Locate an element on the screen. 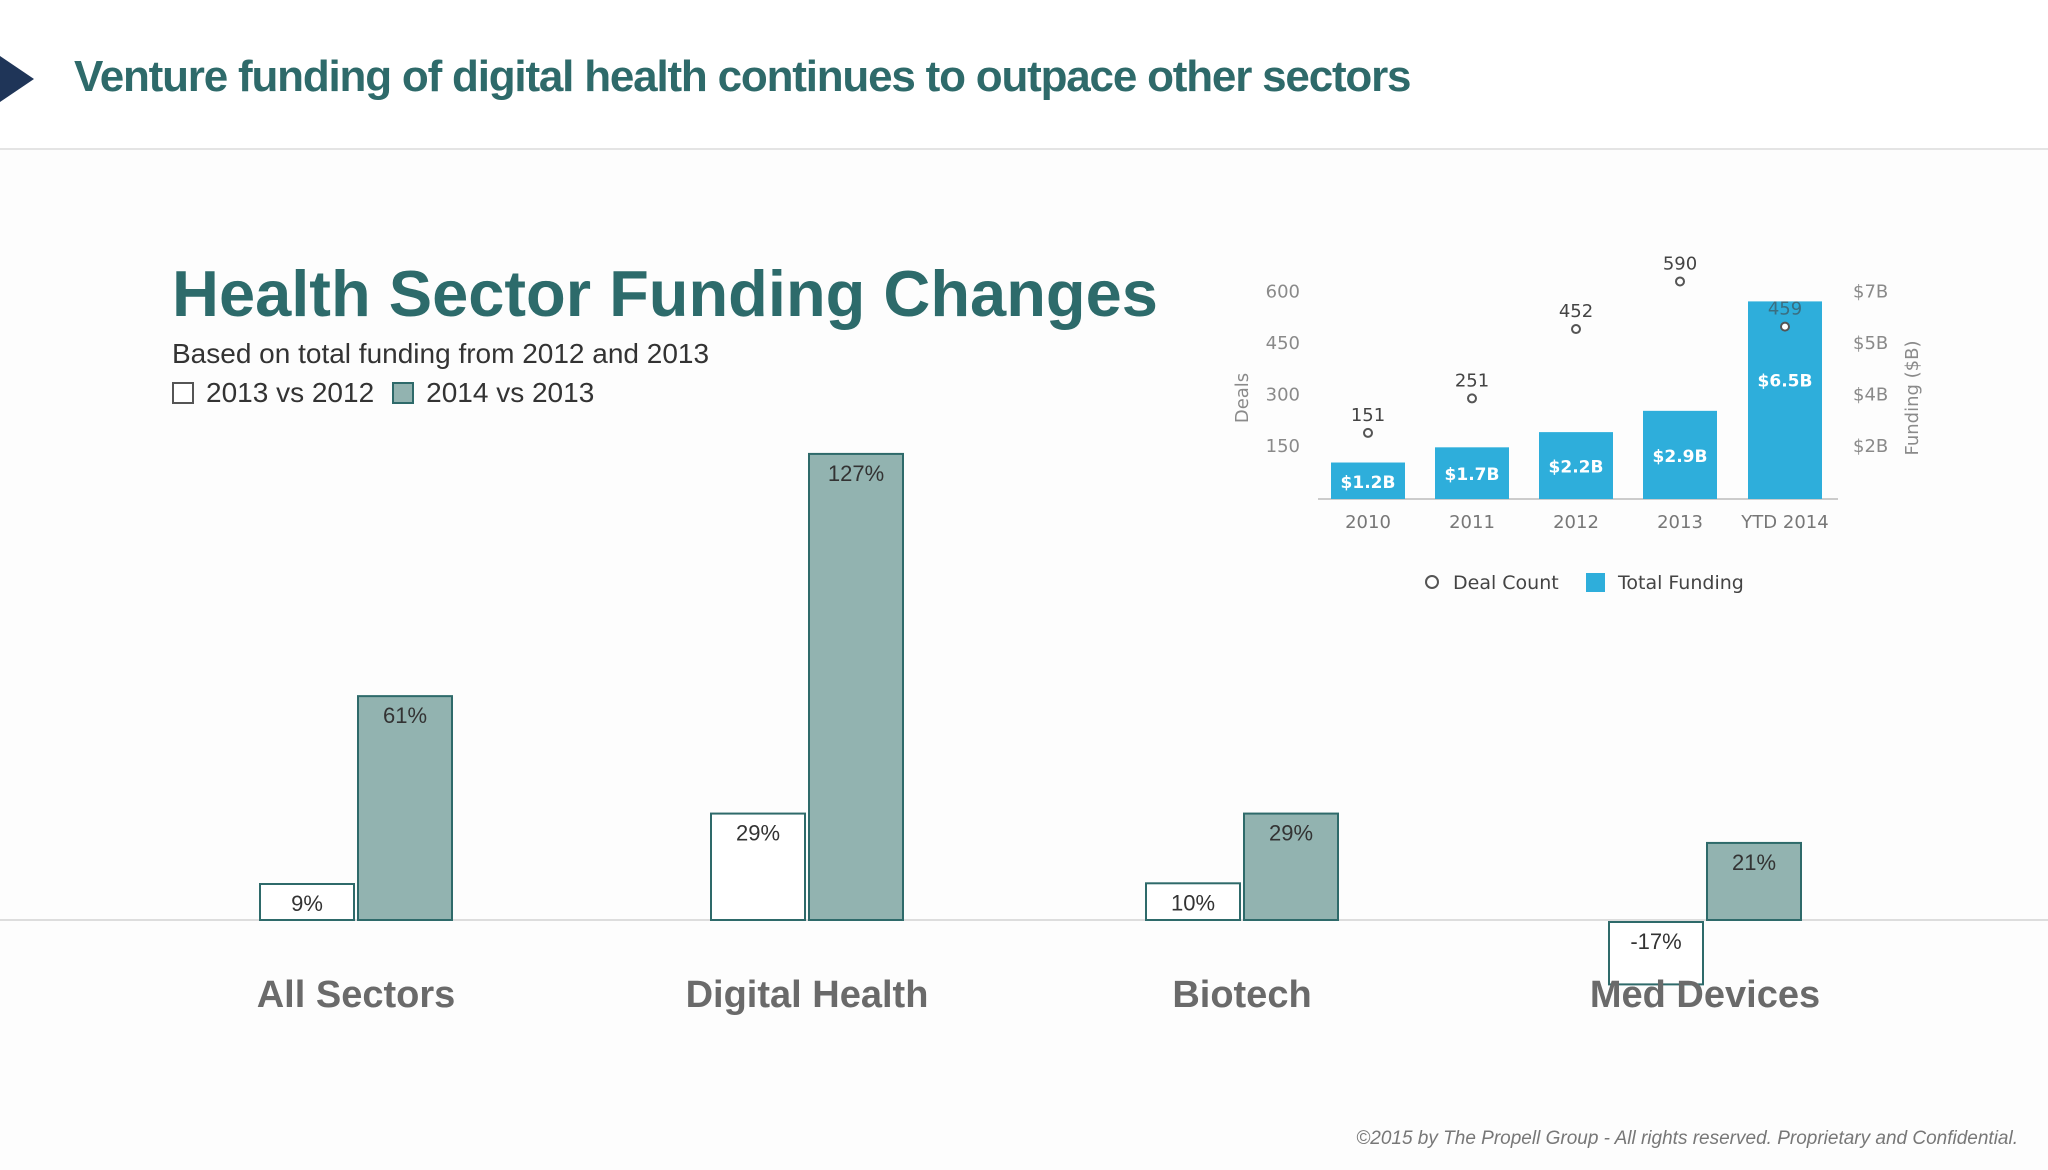 The width and height of the screenshot is (2048, 1170). deal-count-label: 452 is located at coordinates (1576, 311).